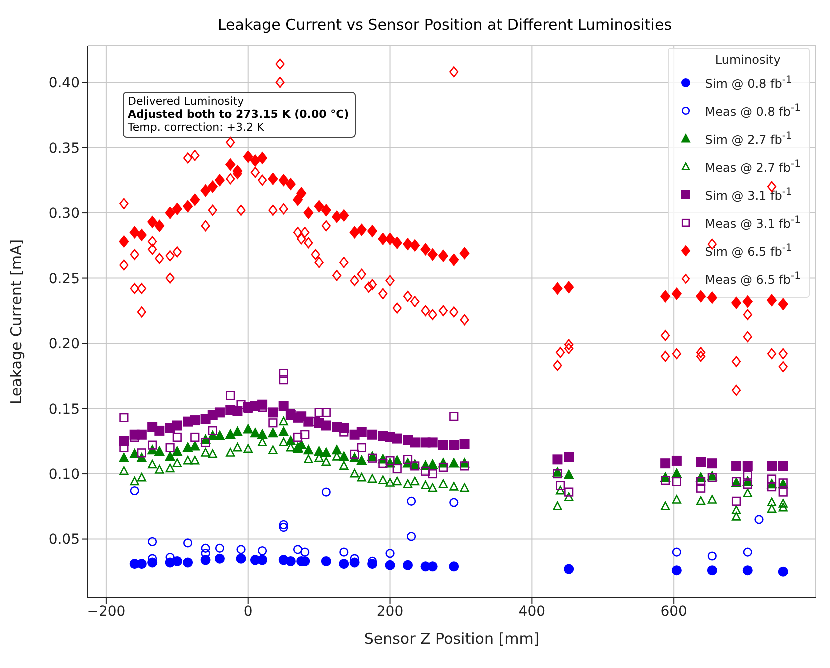 This screenshot has height=668, width=830. I want to click on annotation: Adjusted both to 273.15 K (0.00 °C), so click(239, 114).